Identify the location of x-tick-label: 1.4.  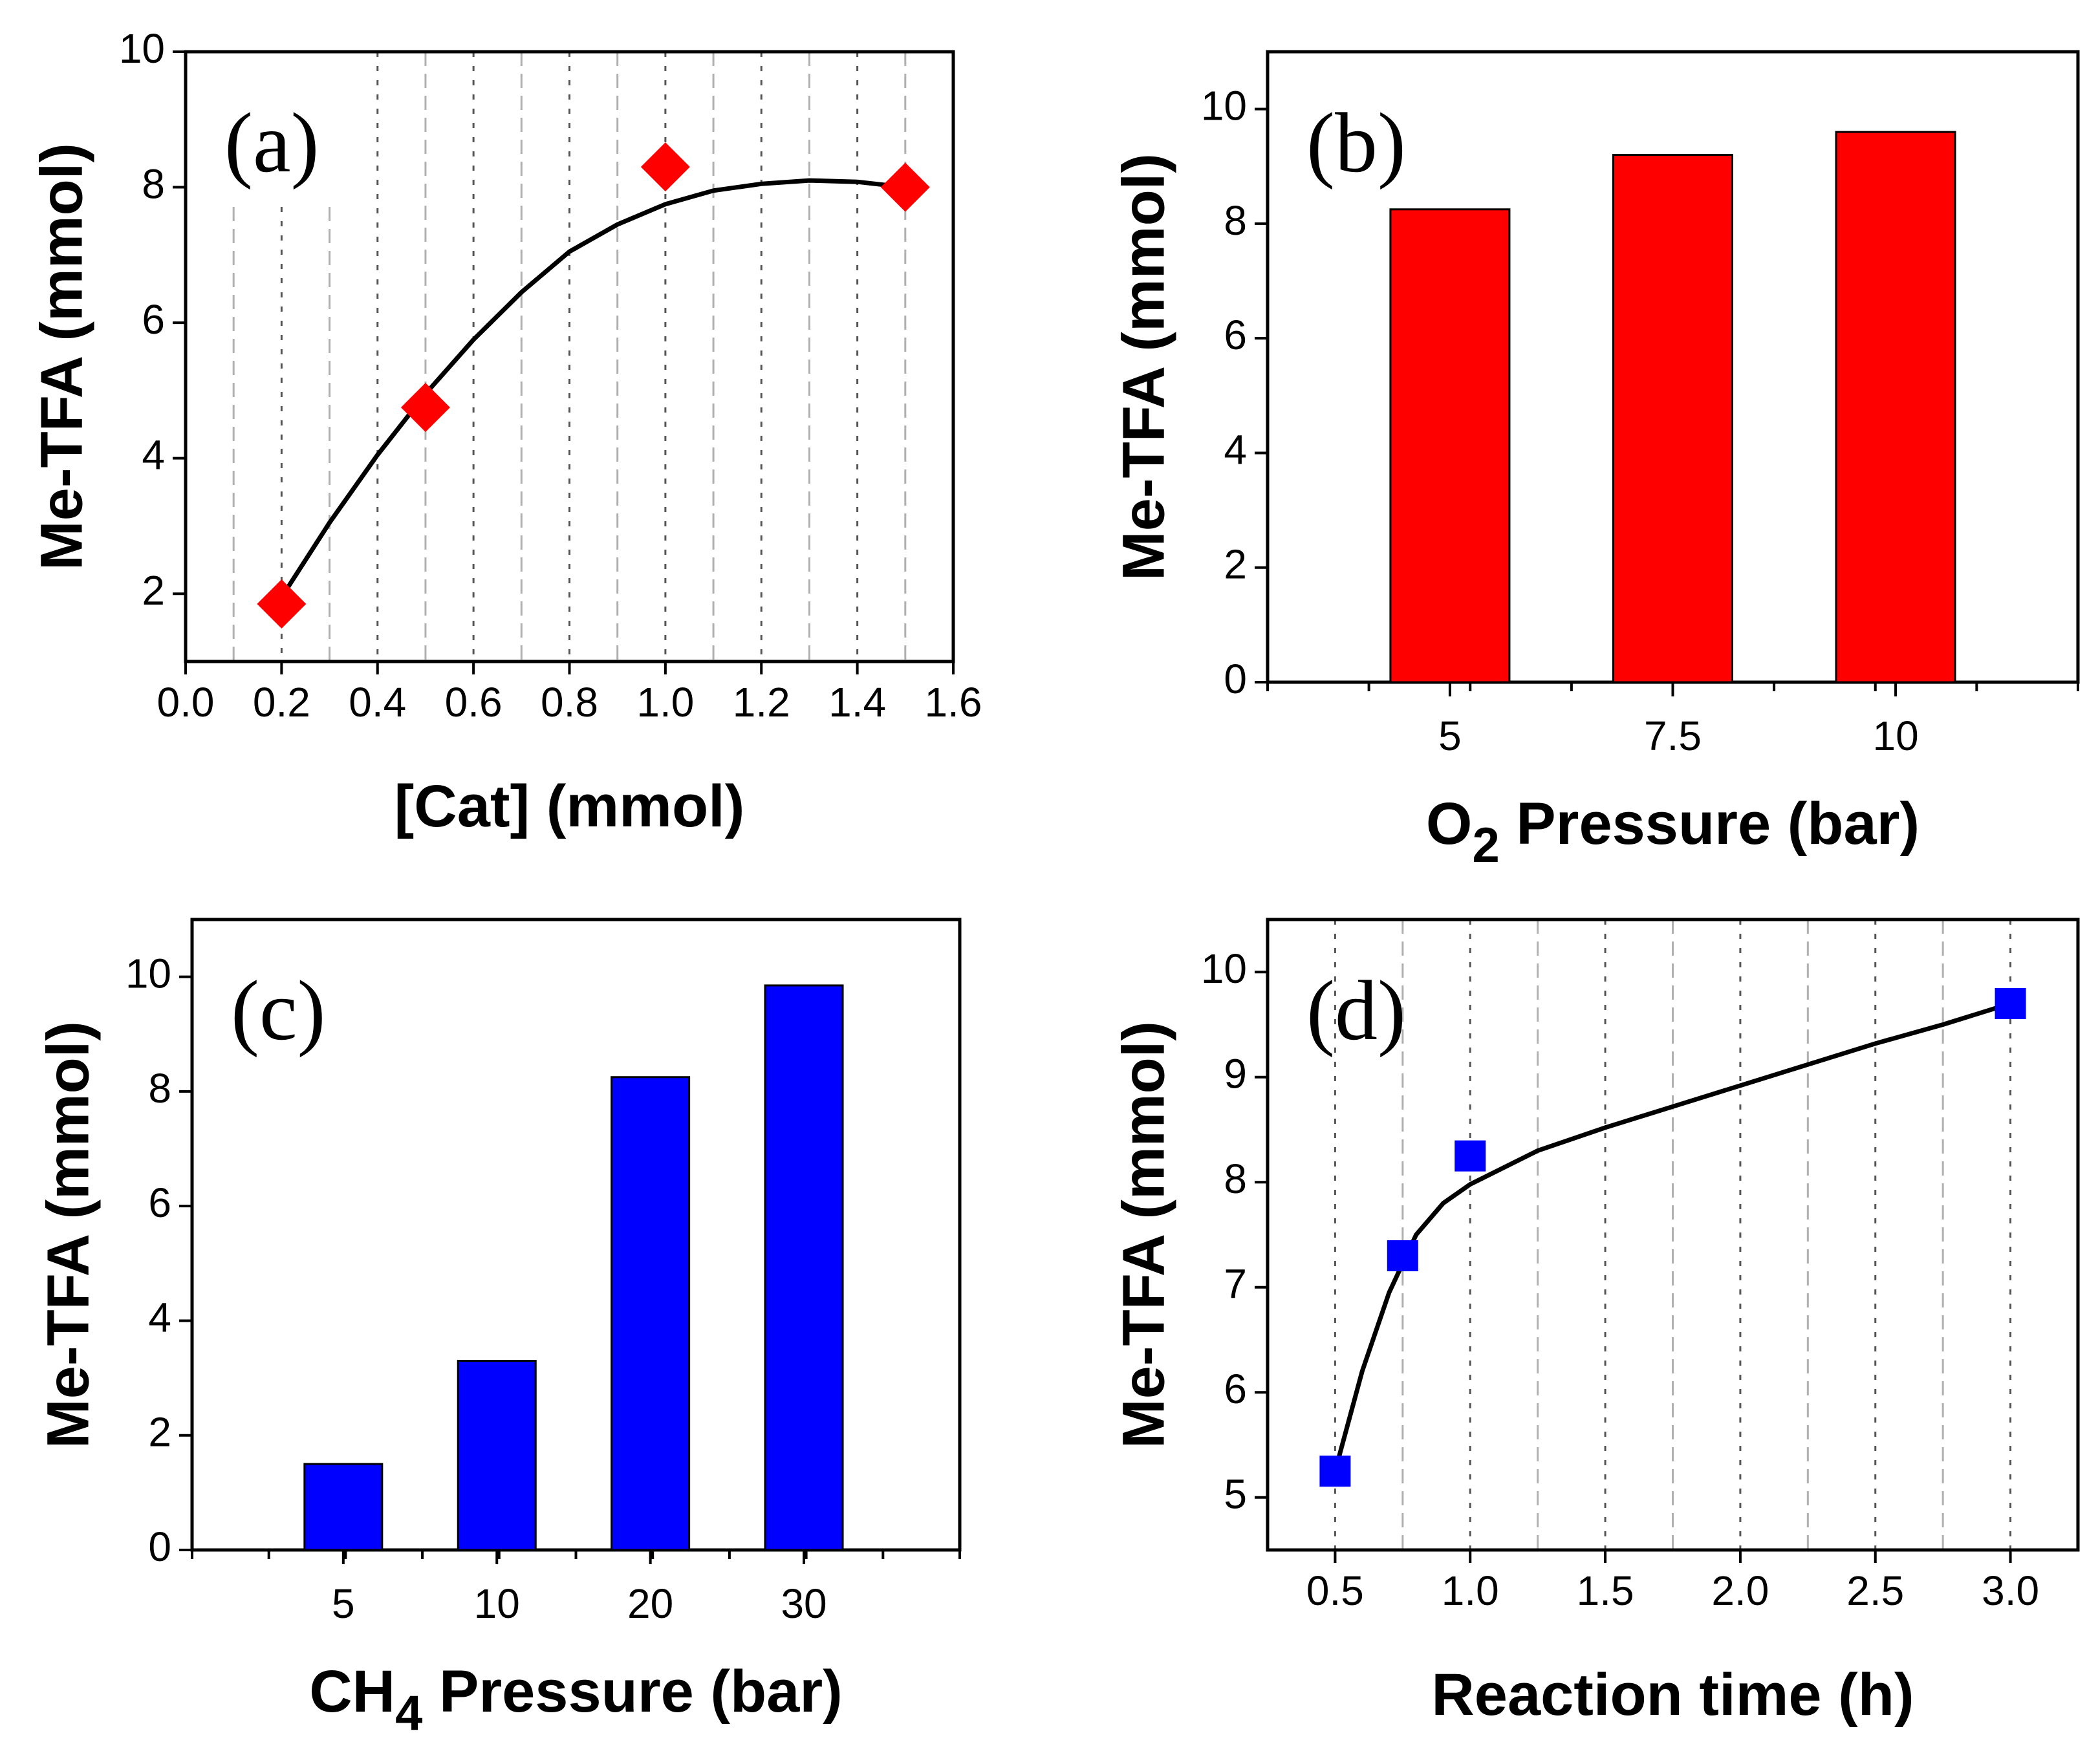
(857, 703).